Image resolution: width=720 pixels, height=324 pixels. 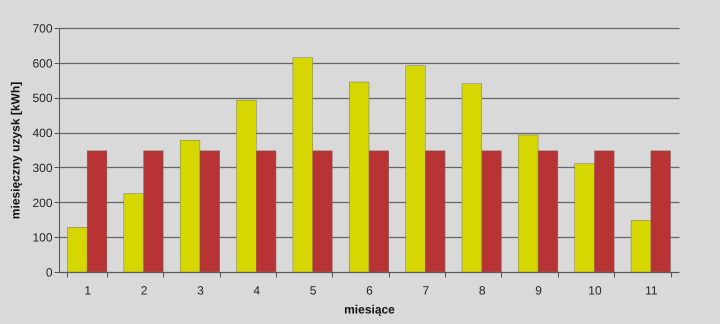 What do you see at coordinates (482, 291) in the screenshot?
I see `x-tick-label: 8` at bounding box center [482, 291].